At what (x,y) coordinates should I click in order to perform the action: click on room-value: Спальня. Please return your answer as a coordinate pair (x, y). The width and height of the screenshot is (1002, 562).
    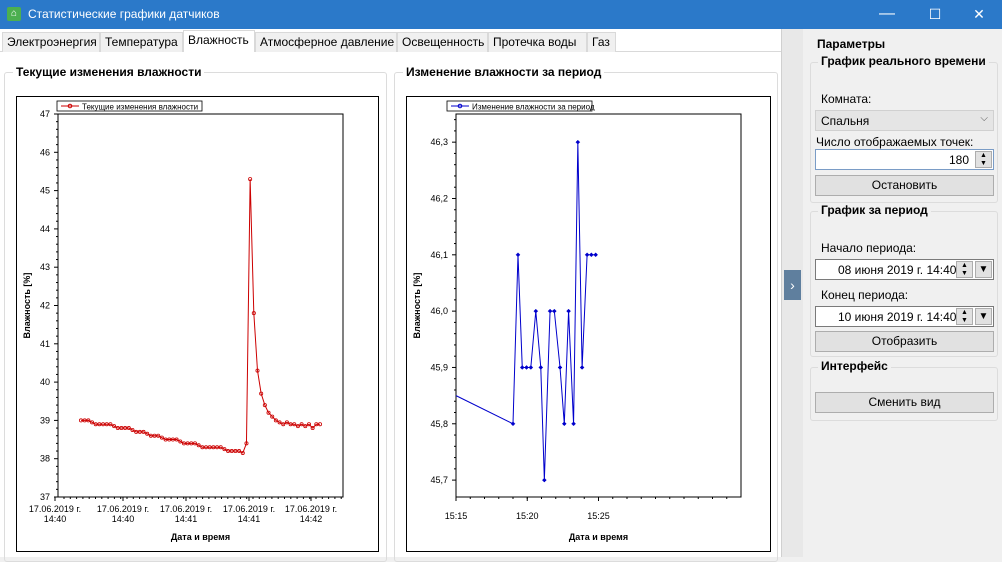
    Looking at the image, I should click on (845, 121).